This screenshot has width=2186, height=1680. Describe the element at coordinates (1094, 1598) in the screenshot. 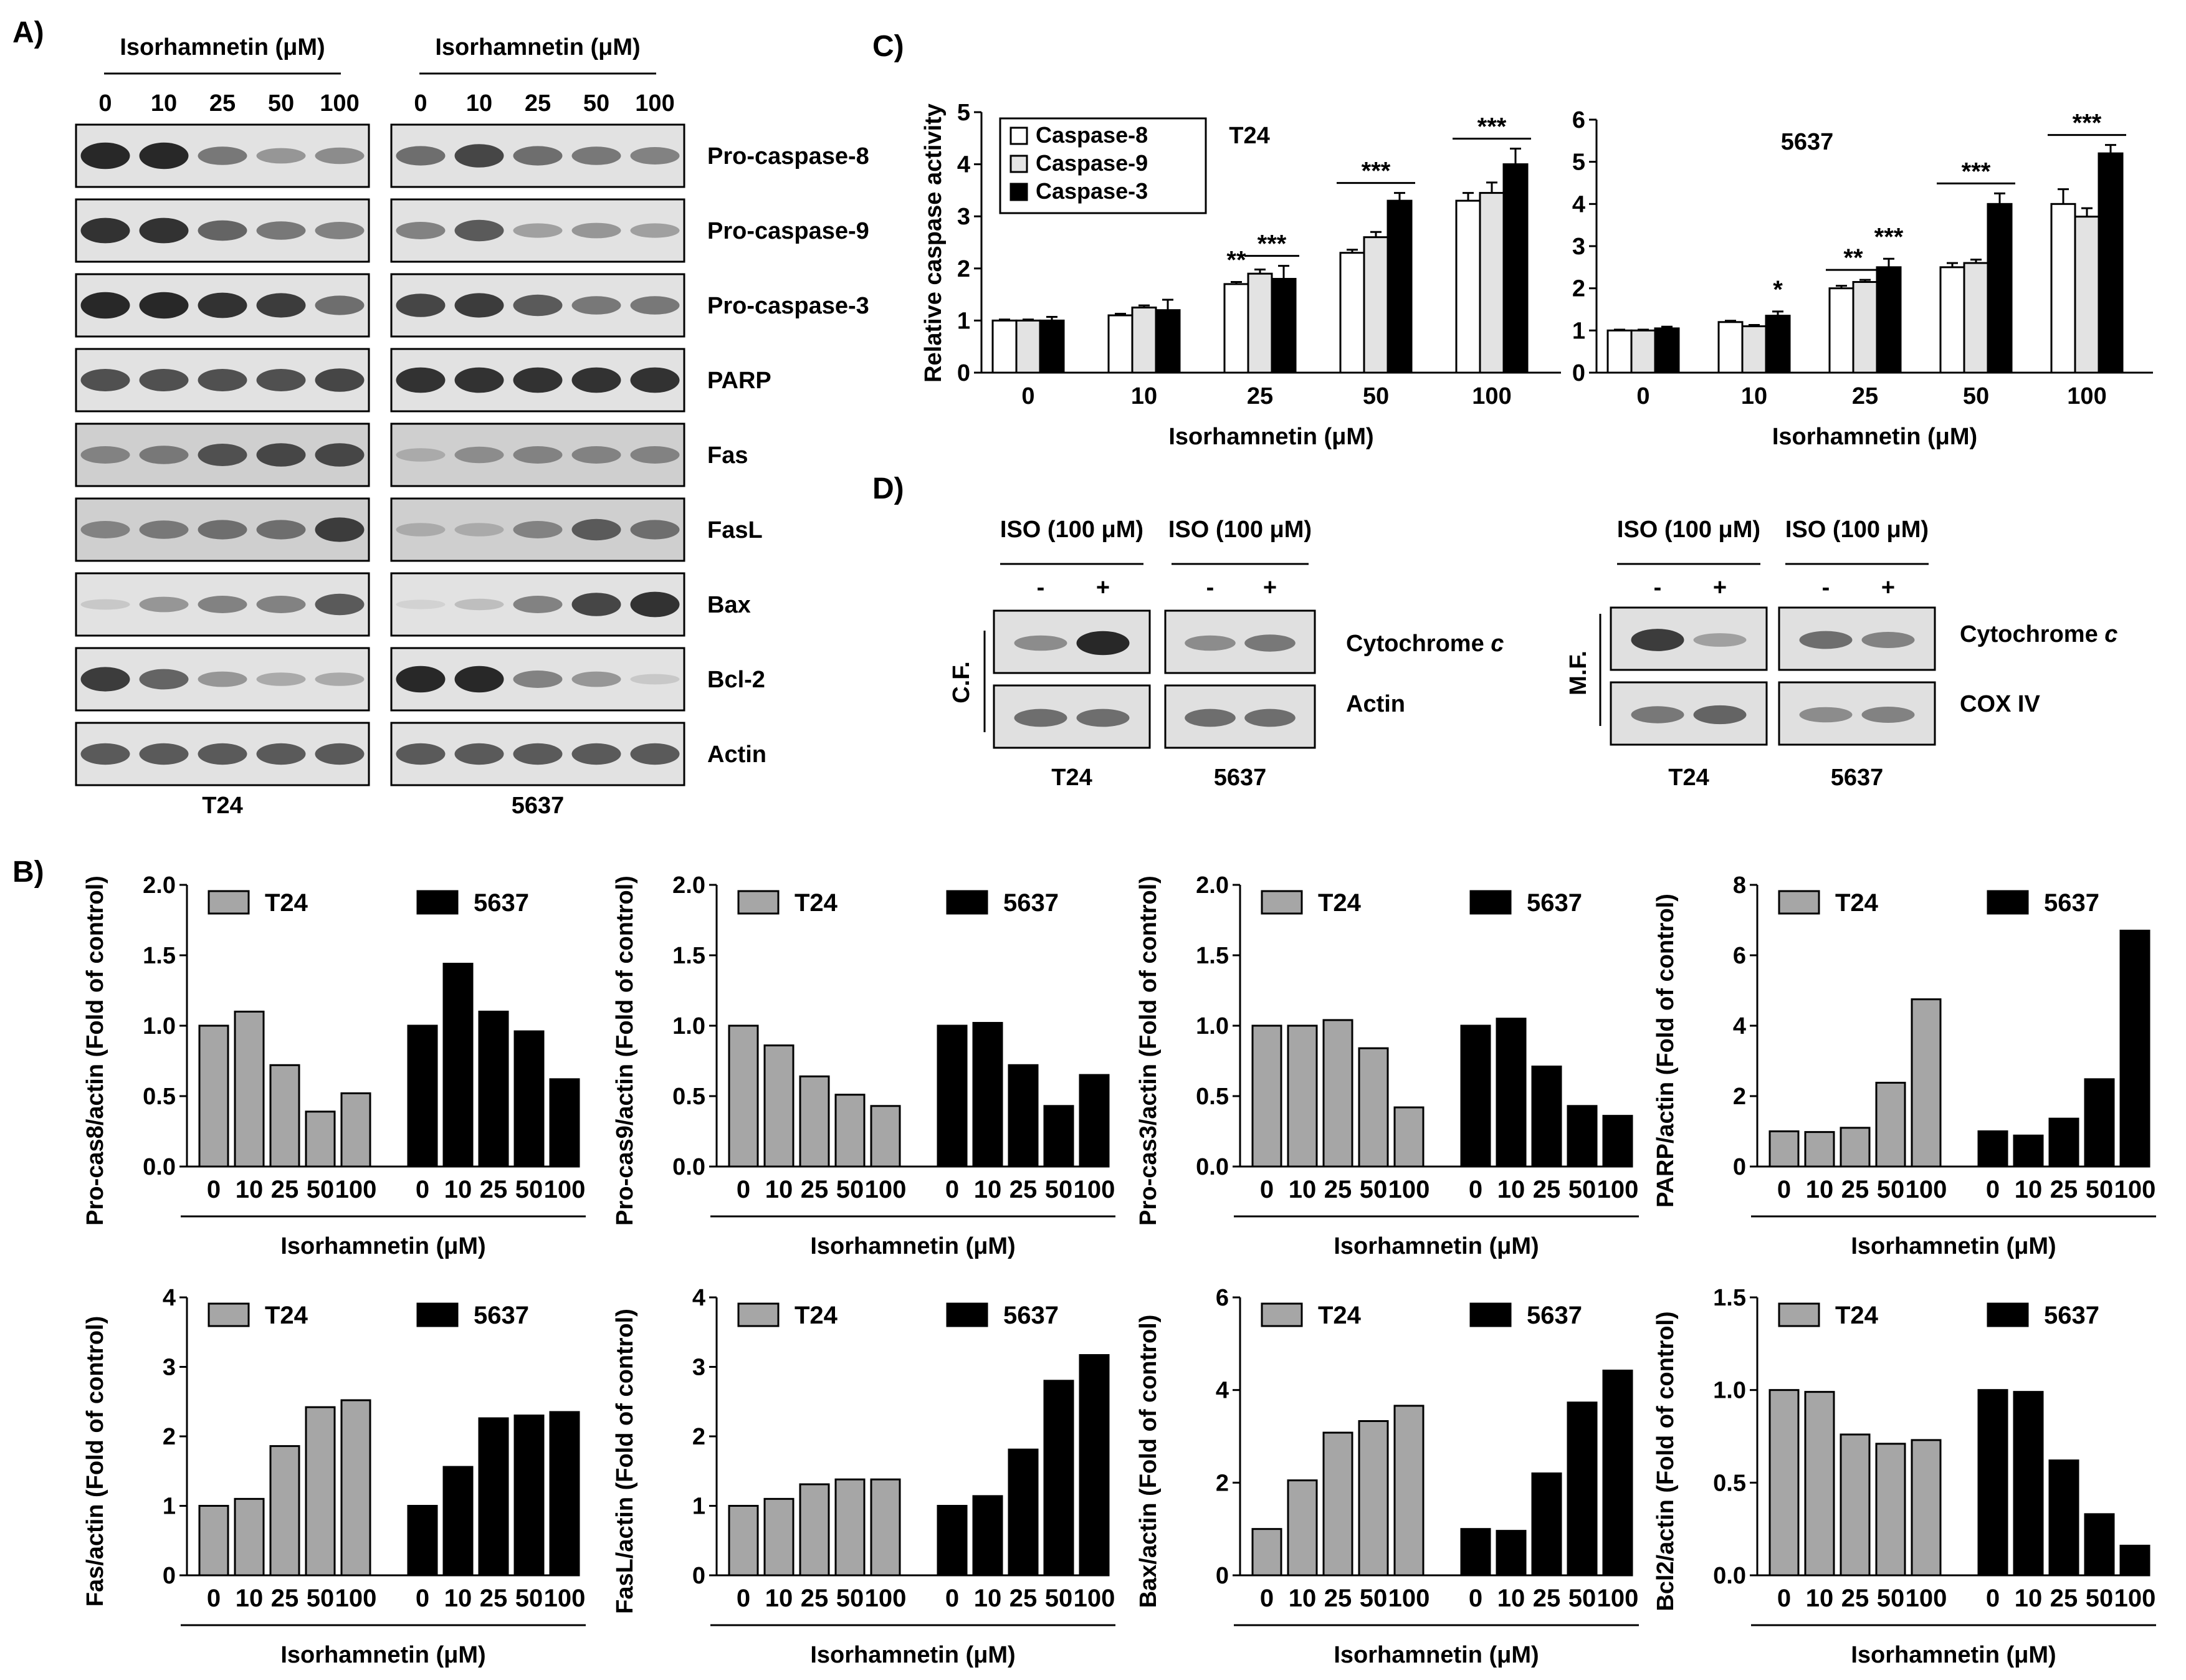

I see `x-tick-label-b6-5637-100: 100` at that location.